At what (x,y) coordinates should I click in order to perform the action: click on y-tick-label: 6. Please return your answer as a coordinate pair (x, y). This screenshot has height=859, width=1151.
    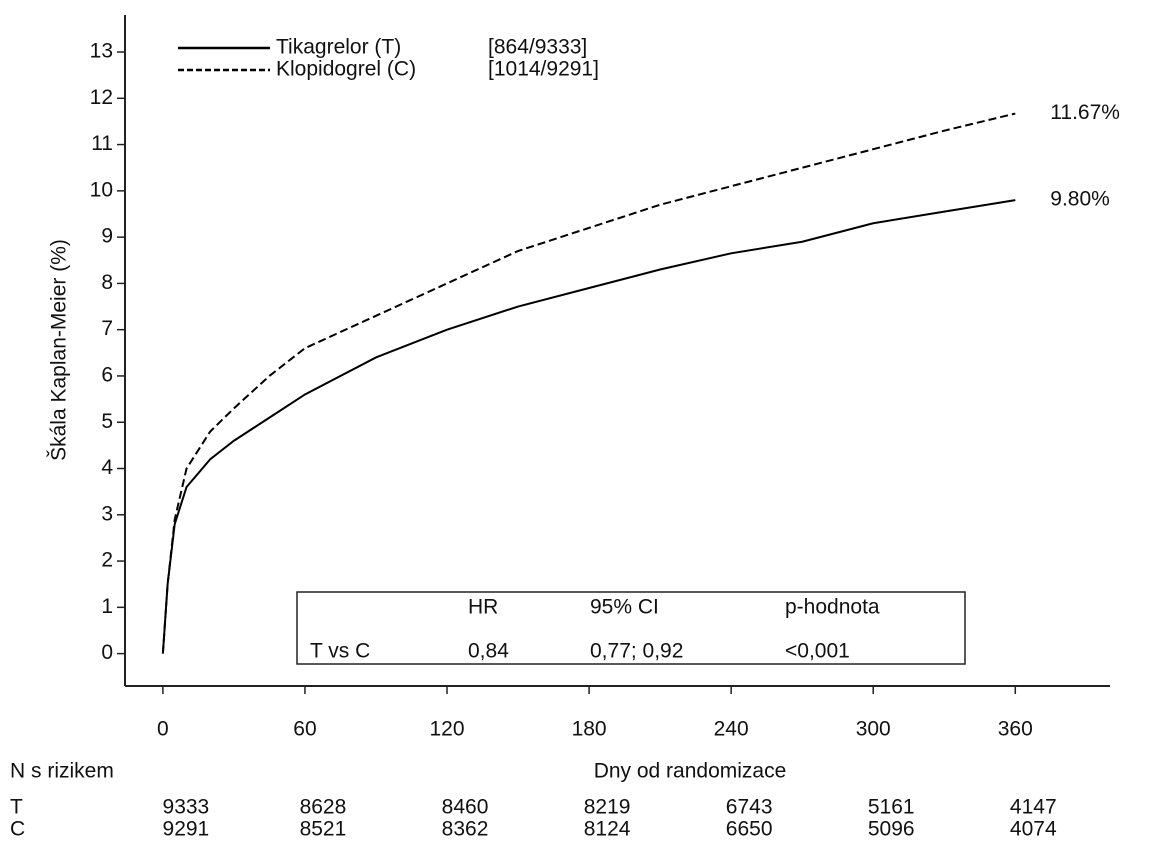
    Looking at the image, I should click on (107, 374).